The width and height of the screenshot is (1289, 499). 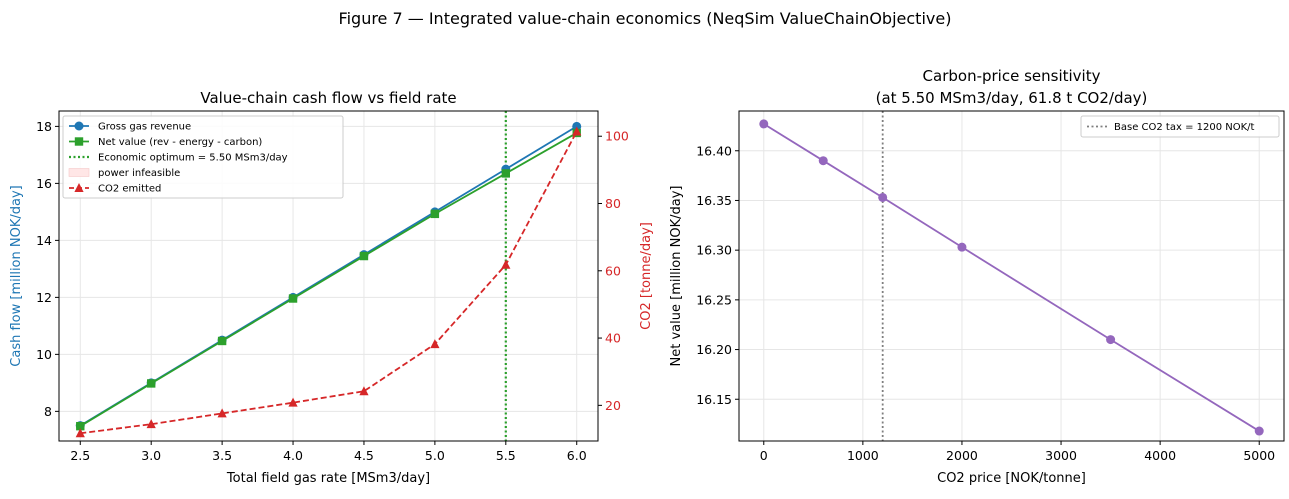 I want to click on y-tick-label: 16.30, so click(x=714, y=250).